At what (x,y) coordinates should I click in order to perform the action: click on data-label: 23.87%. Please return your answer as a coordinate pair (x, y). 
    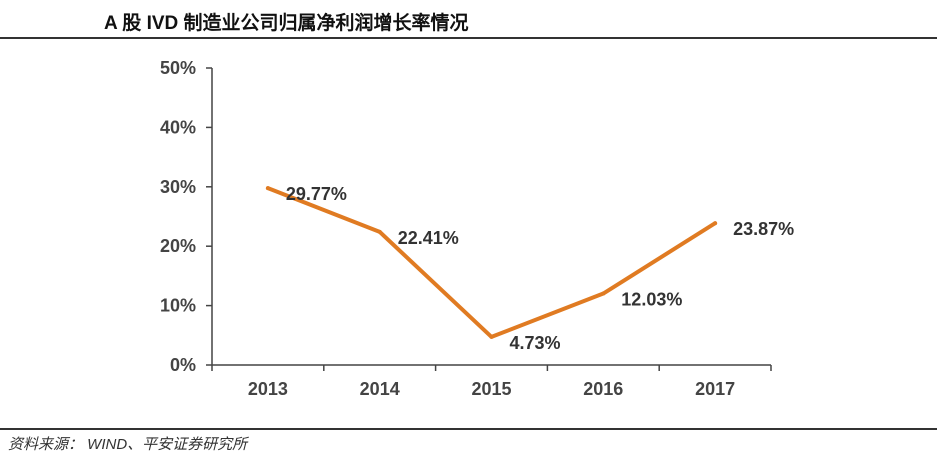
    Looking at the image, I should click on (763, 229).